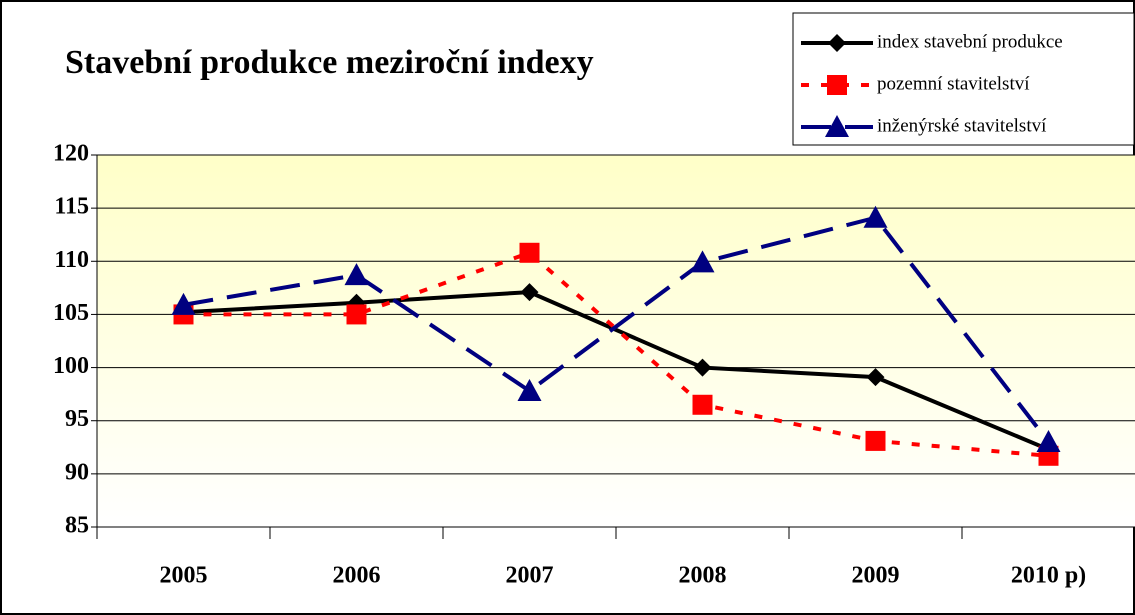  I want to click on y-tick-label: 95, so click(77, 419).